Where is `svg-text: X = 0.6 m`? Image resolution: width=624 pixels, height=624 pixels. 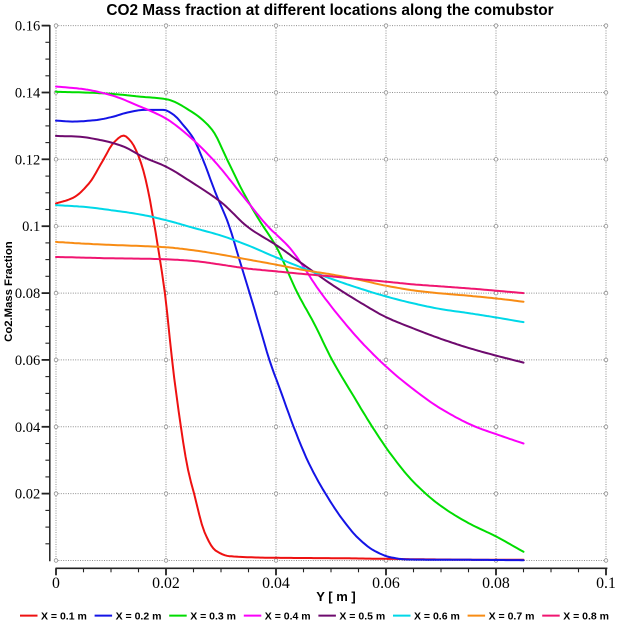 svg-text: X = 0.6 m is located at coordinates (437, 617).